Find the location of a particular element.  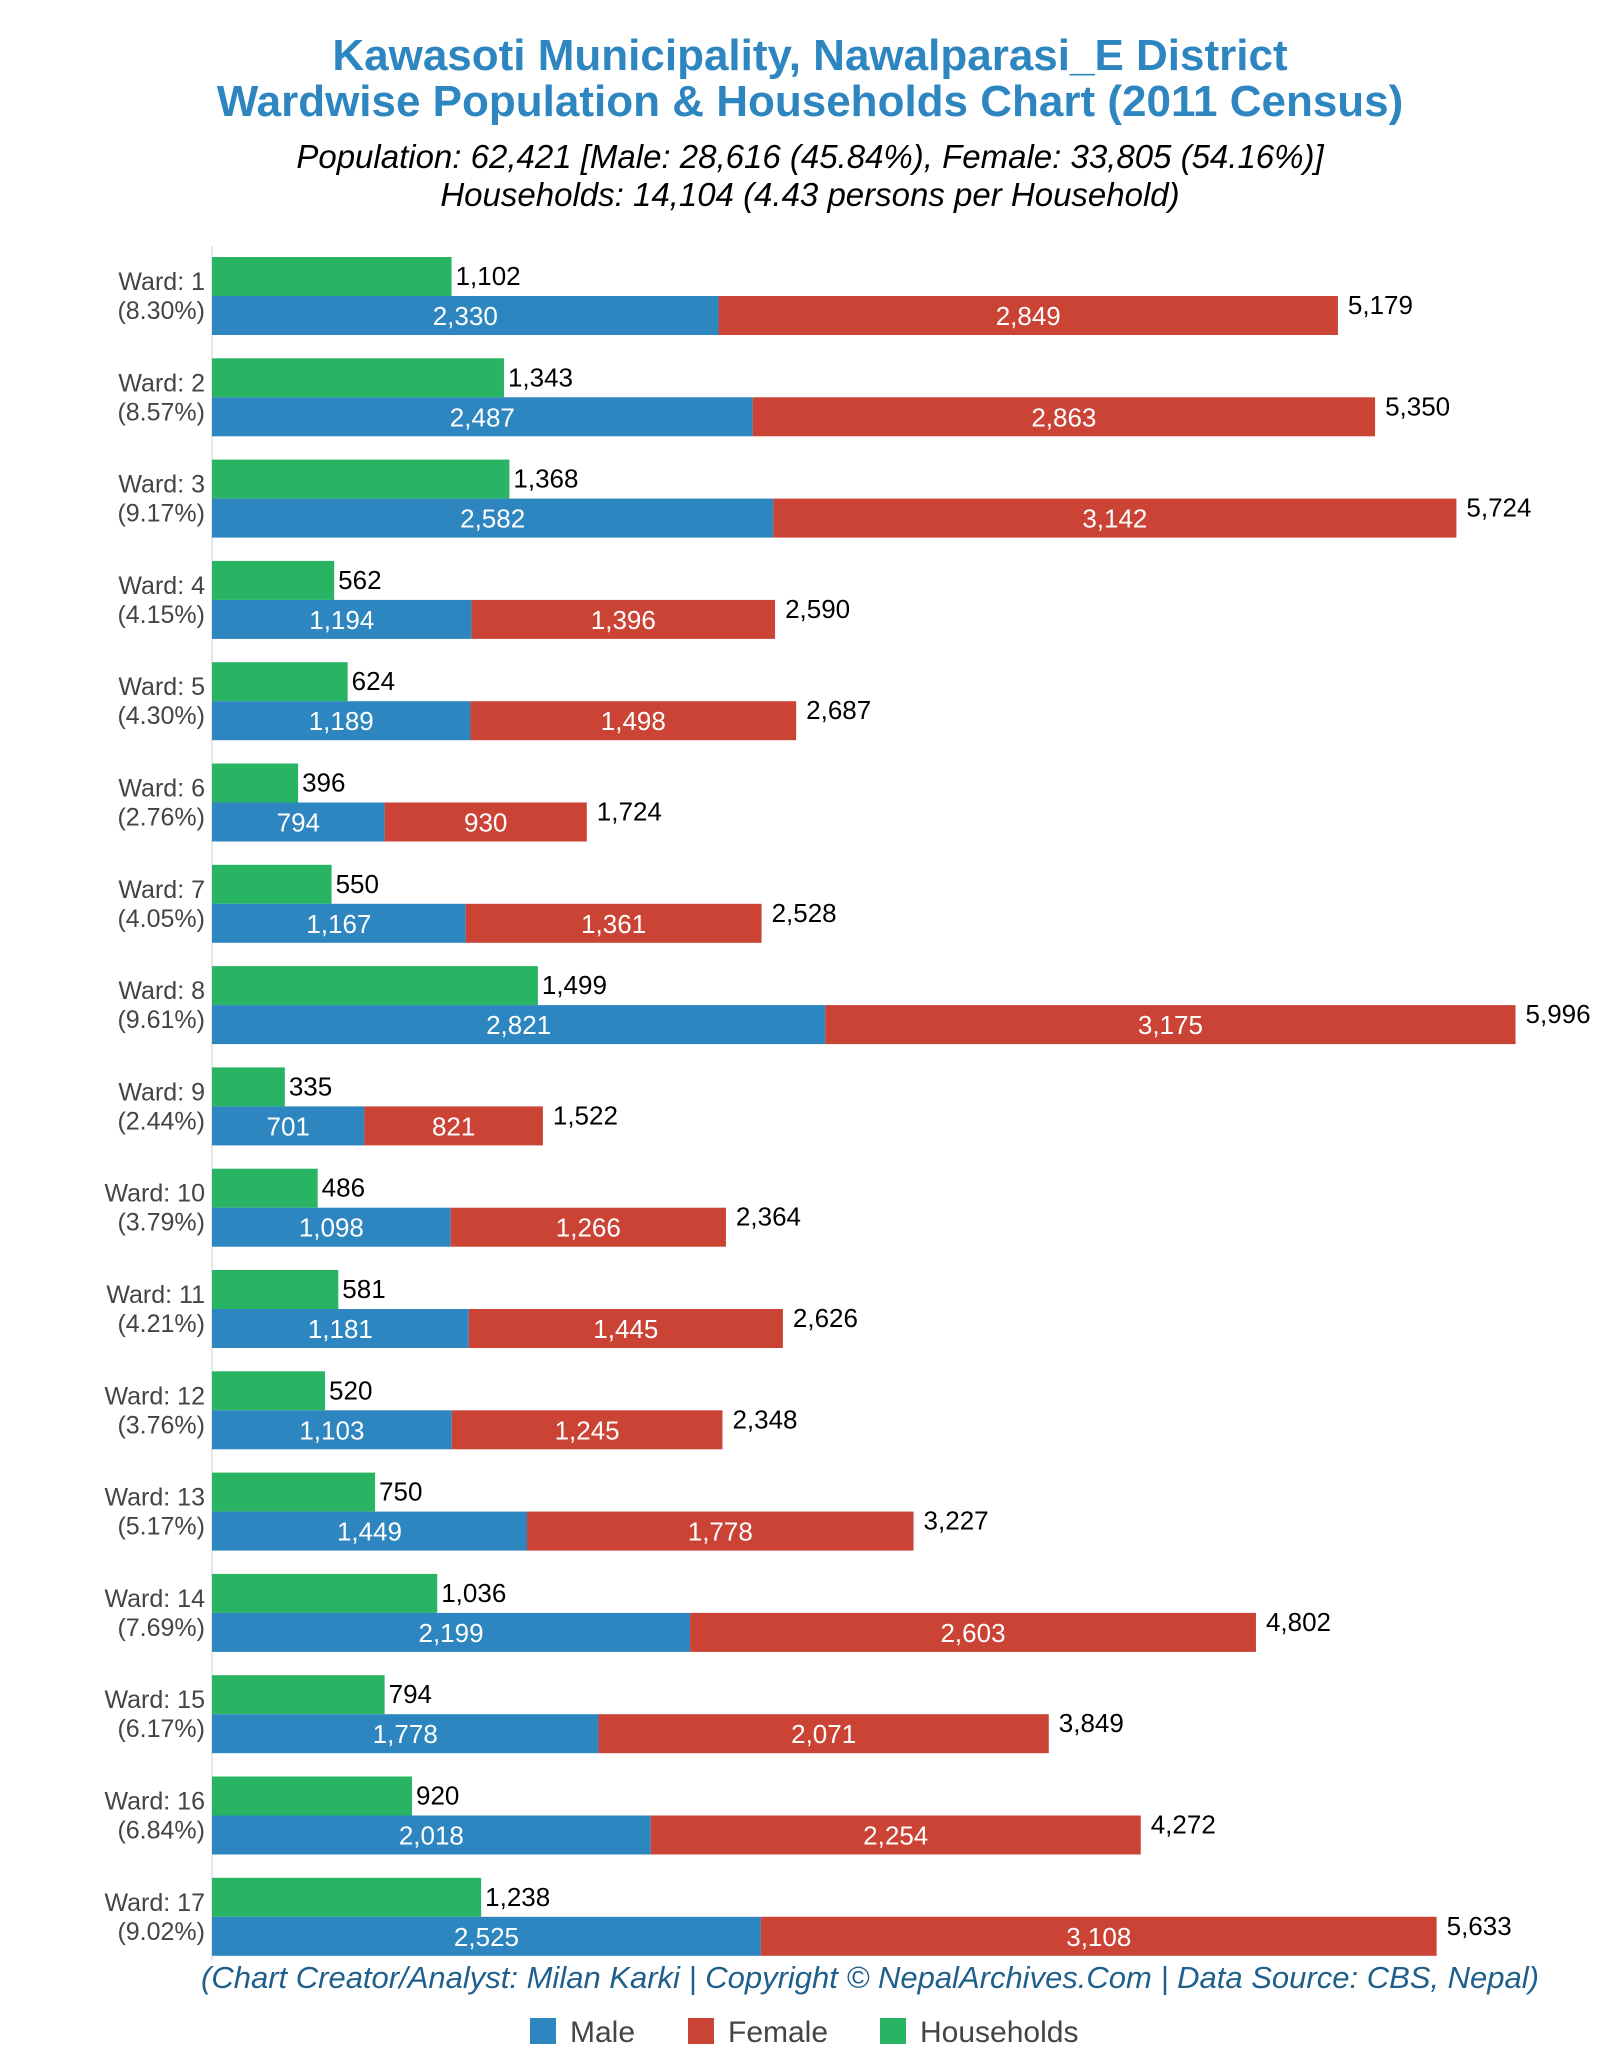

total-value-label: 2,626 is located at coordinates (825, 1318).